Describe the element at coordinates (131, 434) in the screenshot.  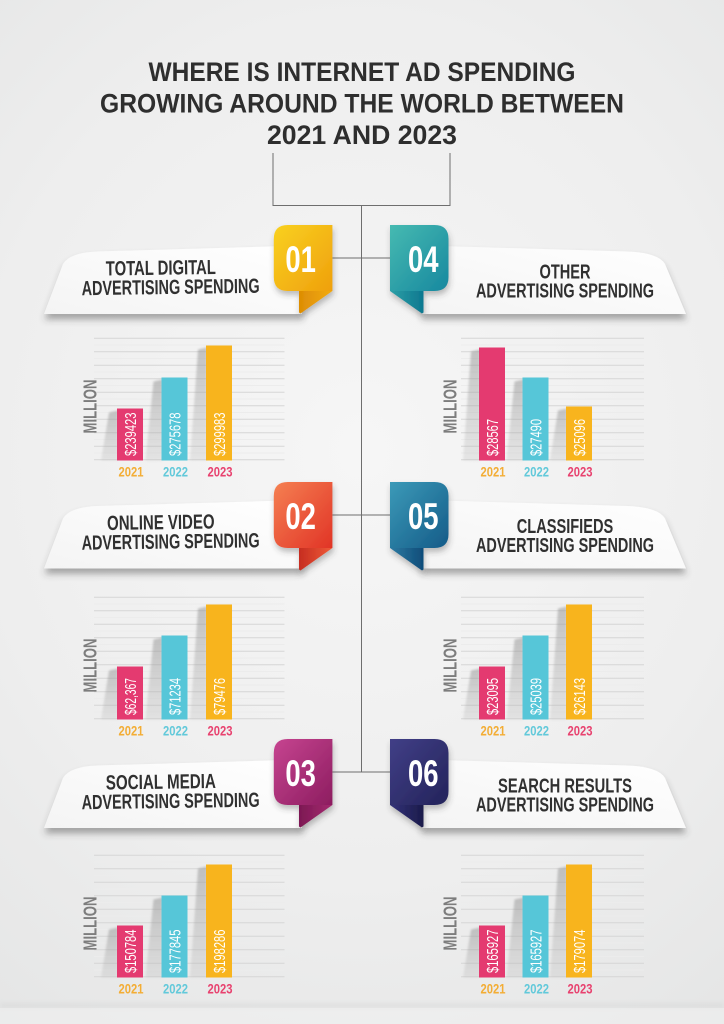
I see `svg-text: $239423` at that location.